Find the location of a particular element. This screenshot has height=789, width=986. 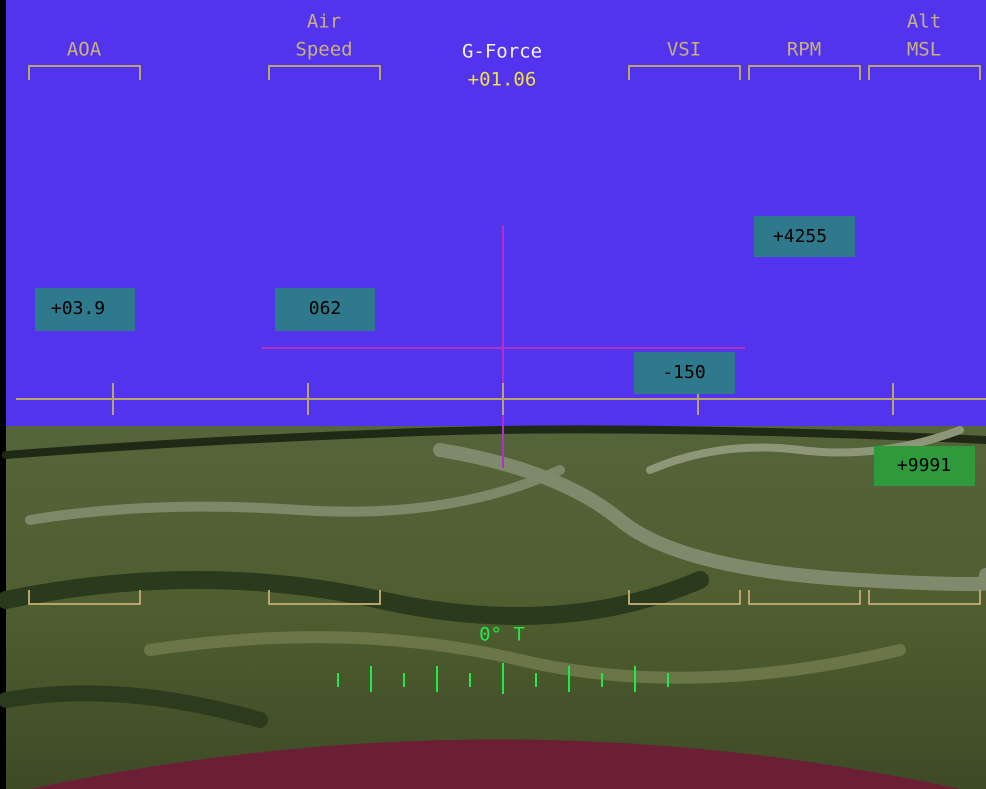

readout: +03.9 is located at coordinates (78, 308).